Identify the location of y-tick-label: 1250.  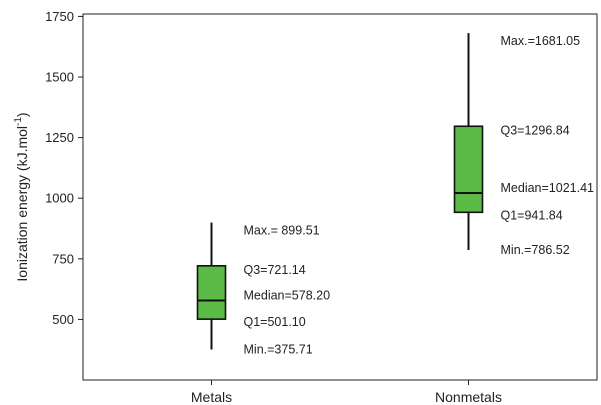
(59, 137).